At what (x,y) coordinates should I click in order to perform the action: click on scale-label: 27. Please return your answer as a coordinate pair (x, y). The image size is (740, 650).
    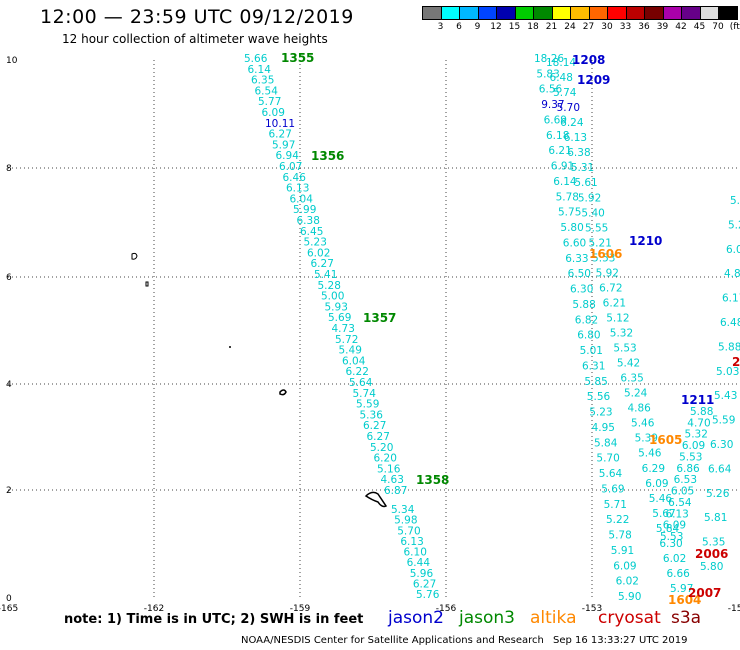
    Looking at the image, I should click on (588, 27).